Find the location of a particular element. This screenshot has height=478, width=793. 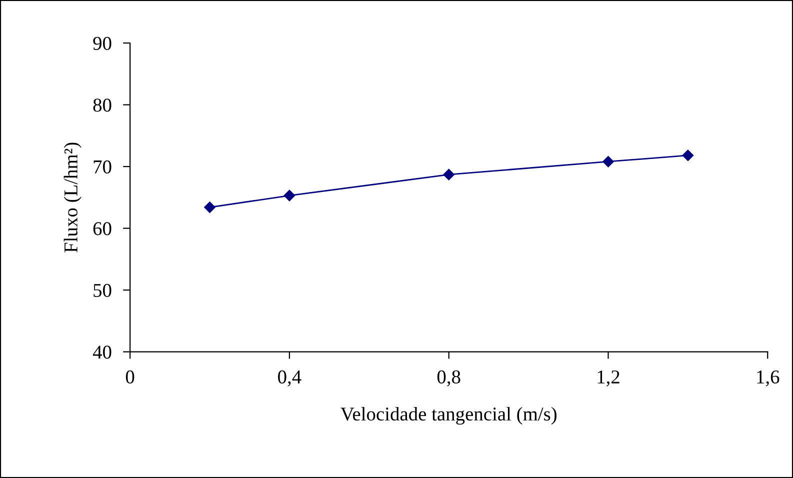

y-axis-title: Fluxo (L/hm²) is located at coordinates (73, 197).